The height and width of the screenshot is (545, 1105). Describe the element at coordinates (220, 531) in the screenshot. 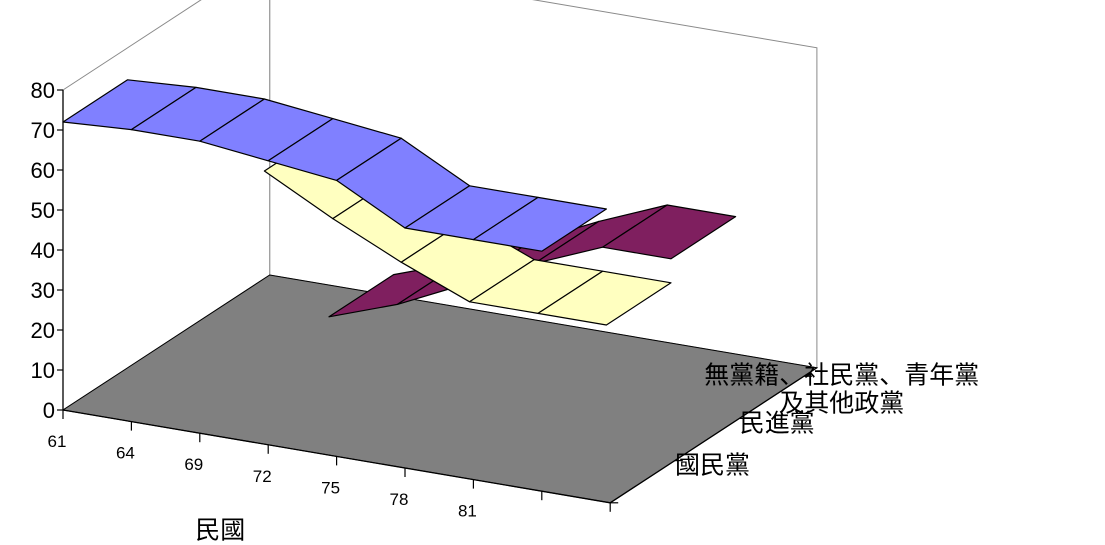

I see `x-axis-title: 民國` at that location.